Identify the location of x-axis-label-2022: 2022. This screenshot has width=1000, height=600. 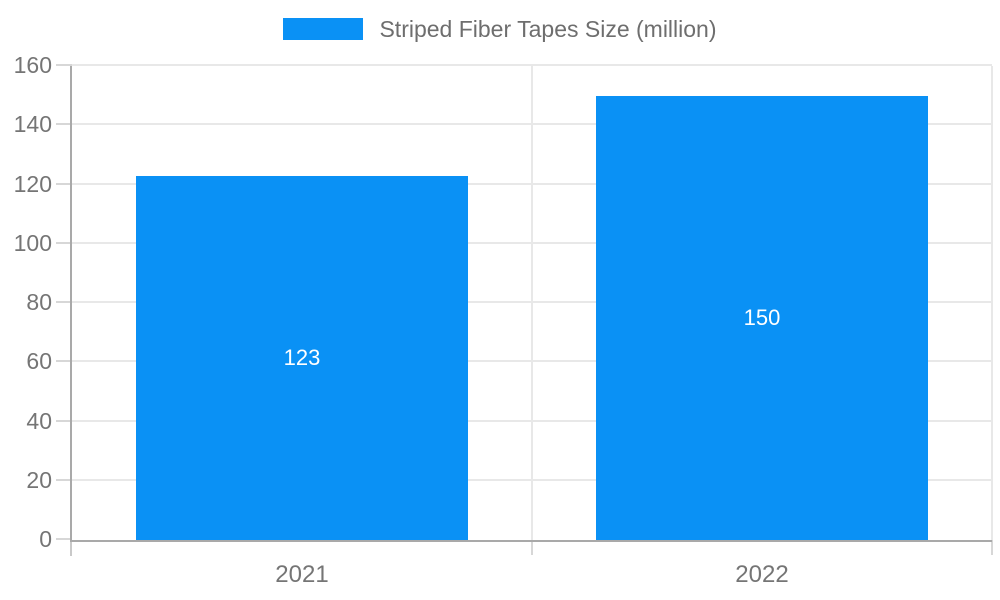
(762, 574).